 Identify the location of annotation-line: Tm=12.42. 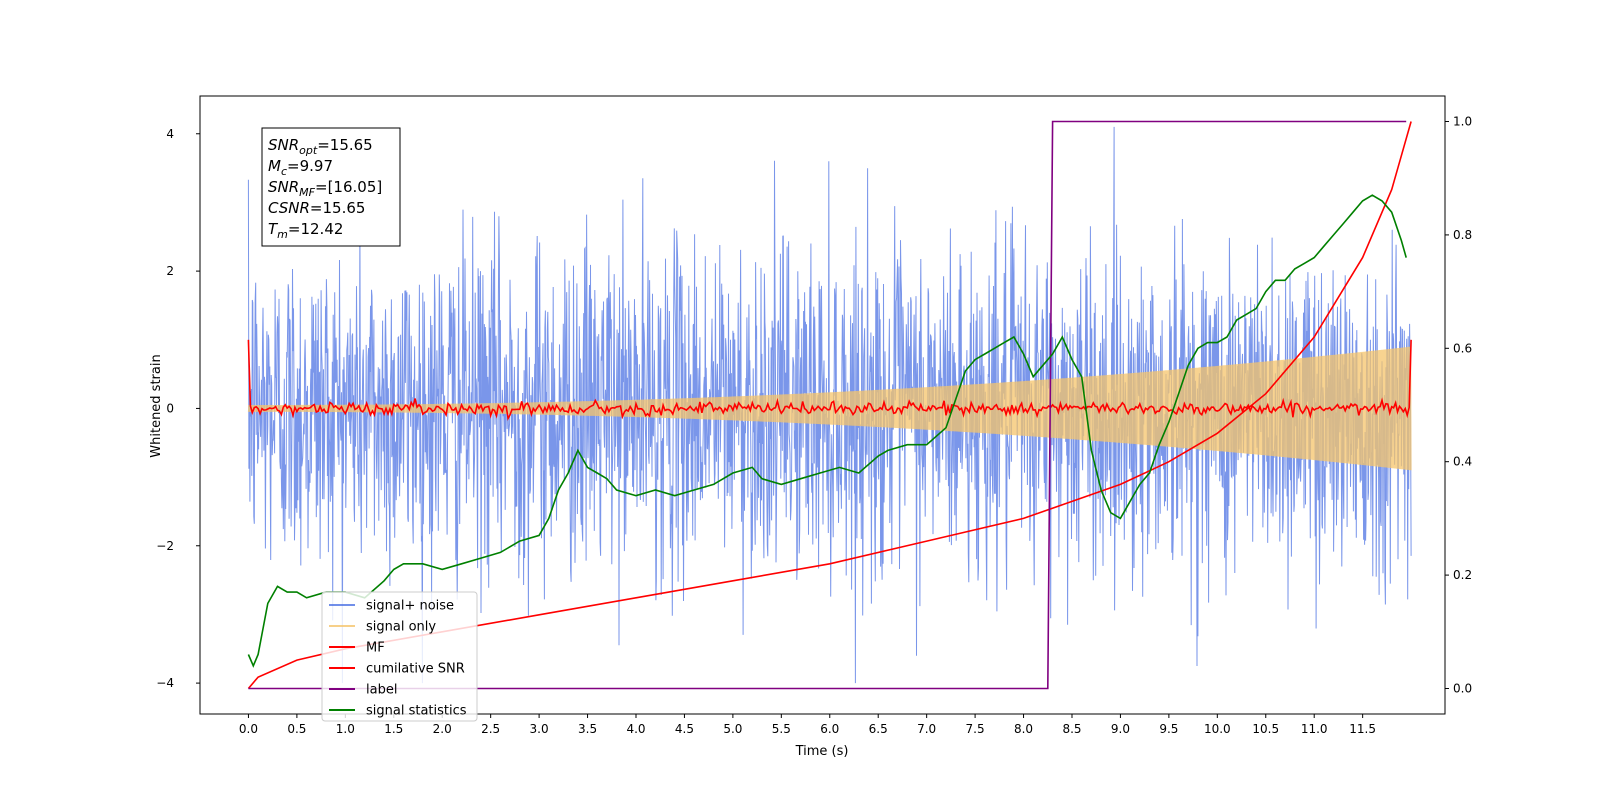
(305, 230).